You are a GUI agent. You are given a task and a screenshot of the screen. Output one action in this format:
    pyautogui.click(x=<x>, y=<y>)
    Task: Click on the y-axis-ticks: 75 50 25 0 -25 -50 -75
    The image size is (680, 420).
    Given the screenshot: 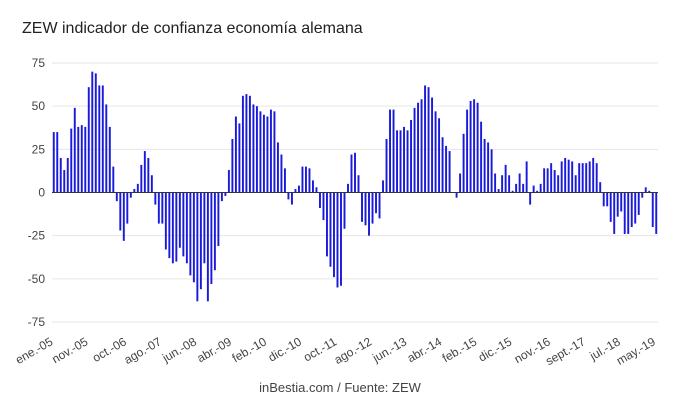 What is the action you would take?
    pyautogui.click(x=37, y=192)
    